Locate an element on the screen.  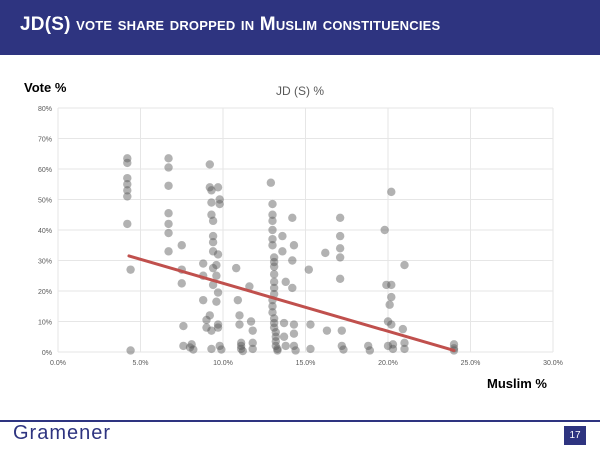
y-tick-label: 30% is located at coordinates (45, 262).